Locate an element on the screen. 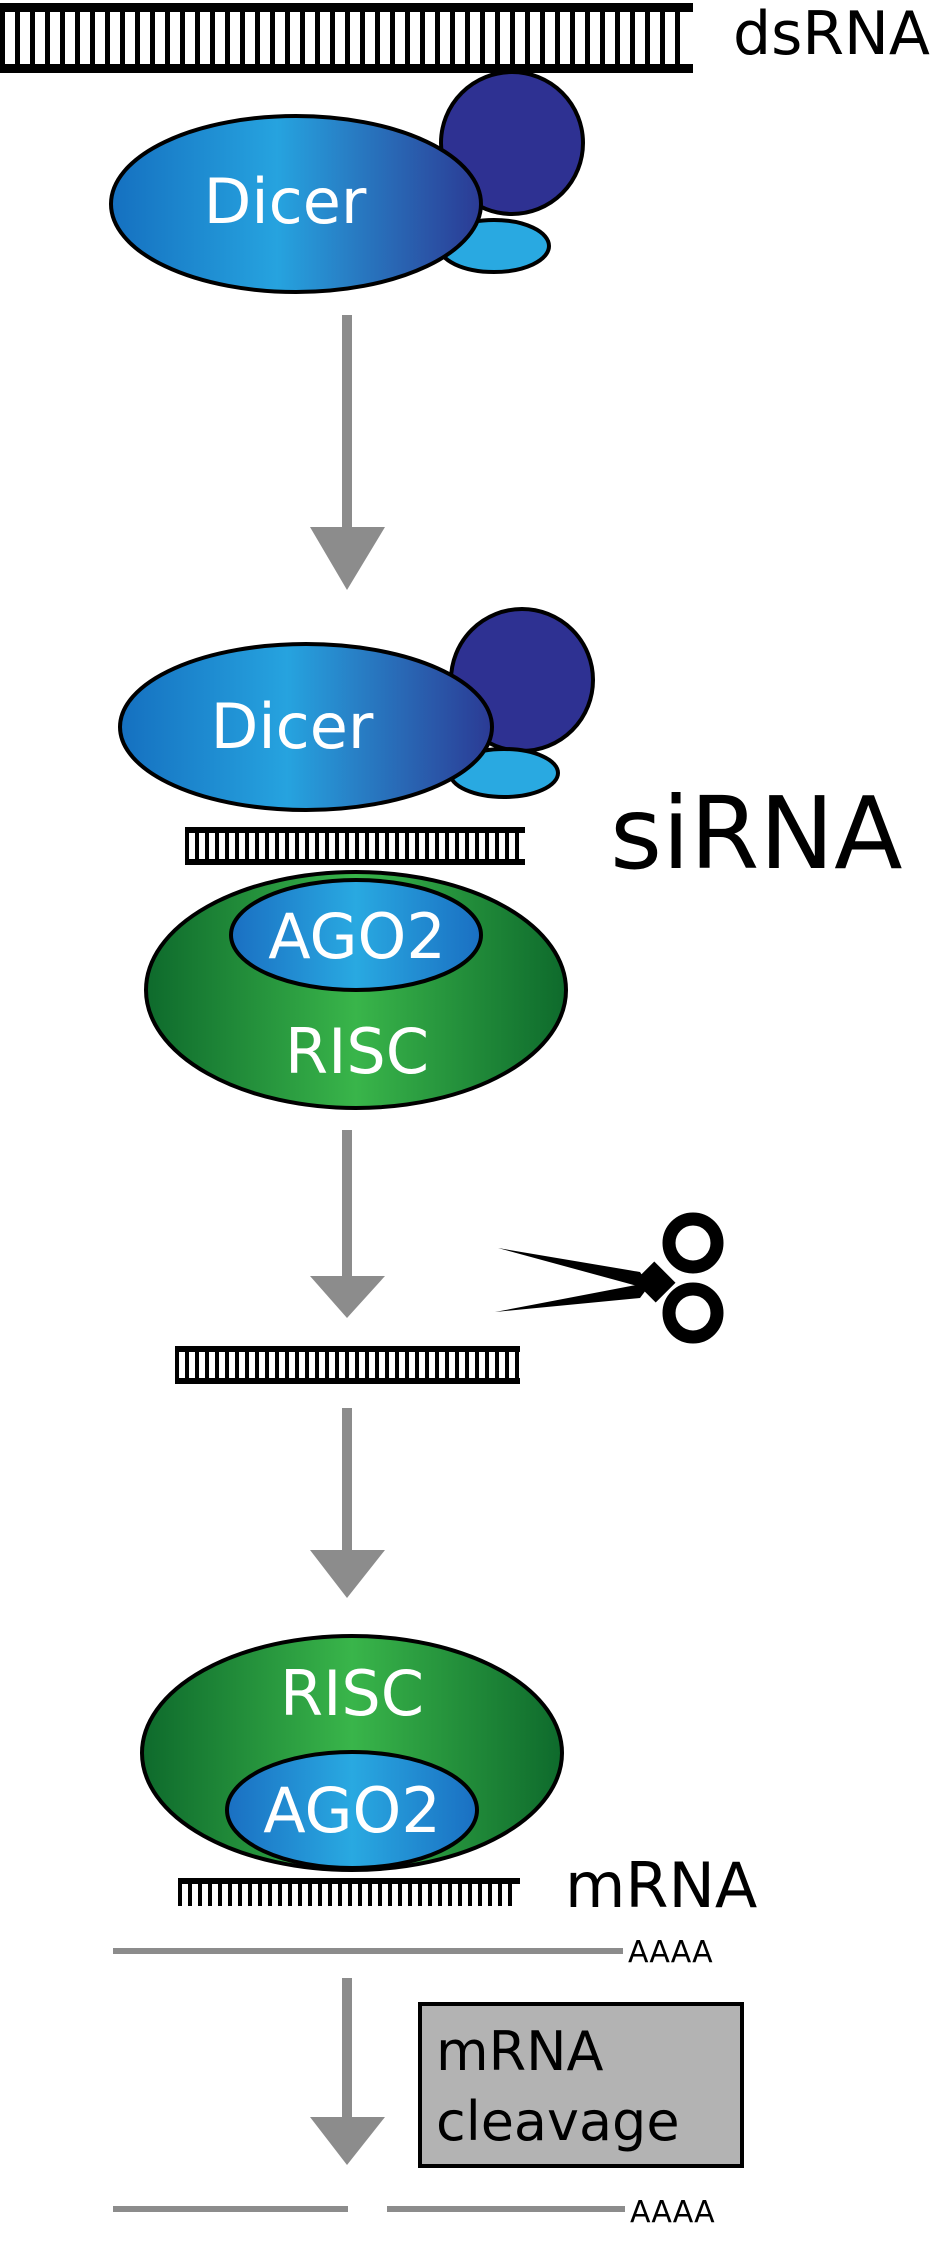 This screenshot has height=2247, width=938. mrna-label: mRNA is located at coordinates (661, 1885).